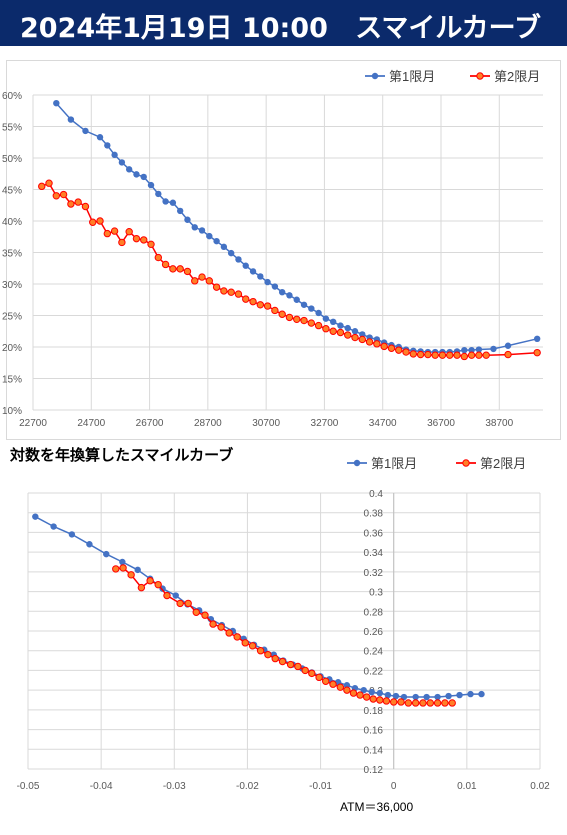 This screenshot has height=835, width=567. Describe the element at coordinates (374, 671) in the screenshot. I see `y-tick-label: 0.22` at that location.